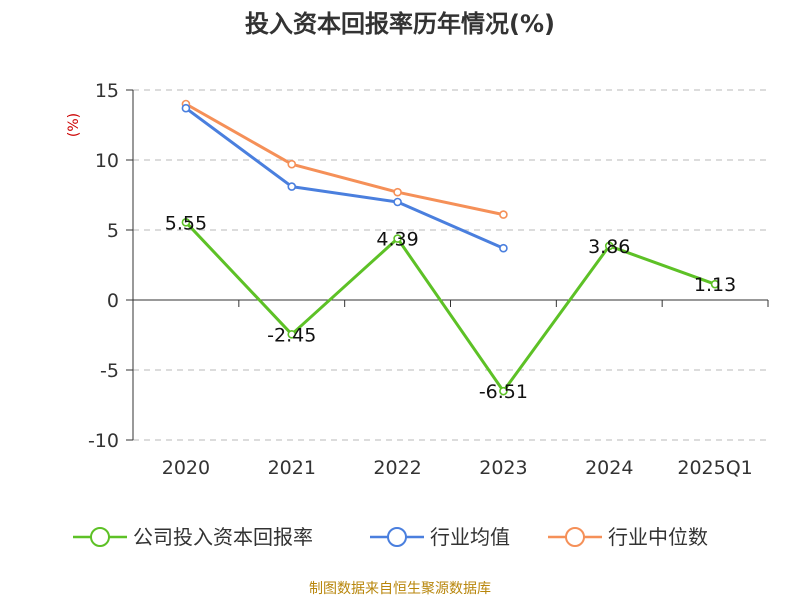 This screenshot has height=600, width=800. I want to click on data-label: -2.45, so click(291, 335).